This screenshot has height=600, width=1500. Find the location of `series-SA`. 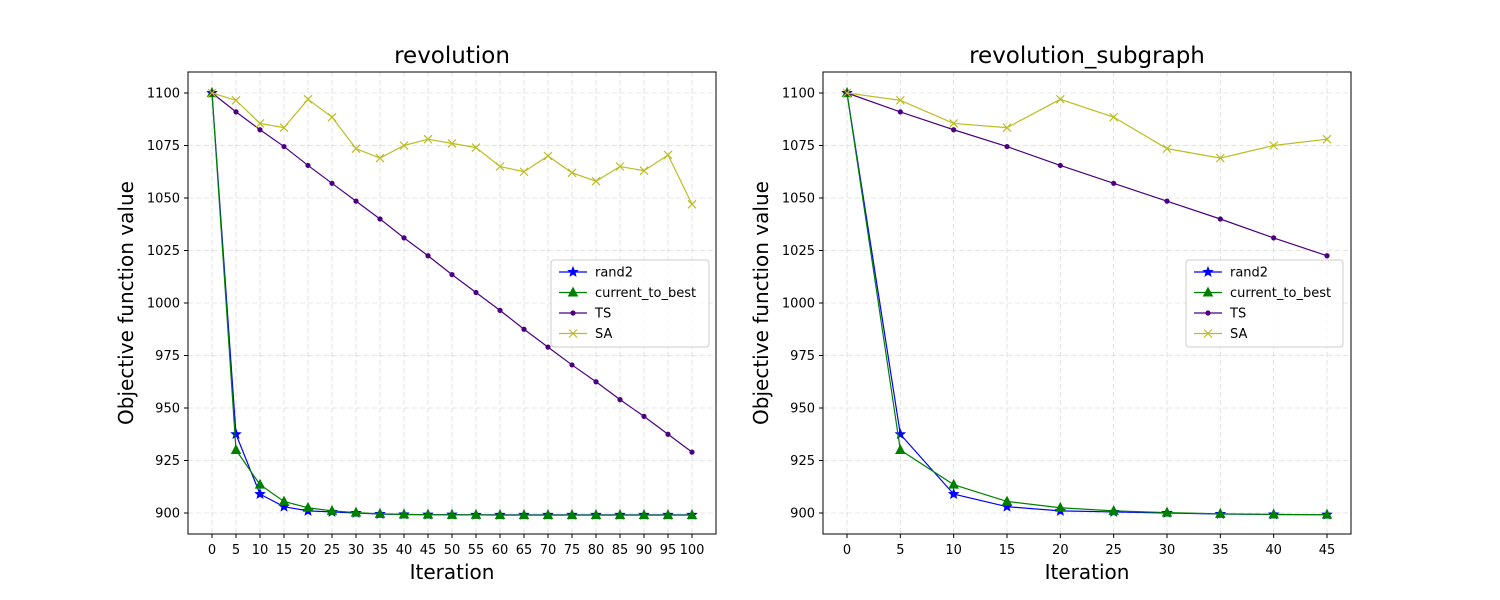

series-SA is located at coordinates (1087, 125).